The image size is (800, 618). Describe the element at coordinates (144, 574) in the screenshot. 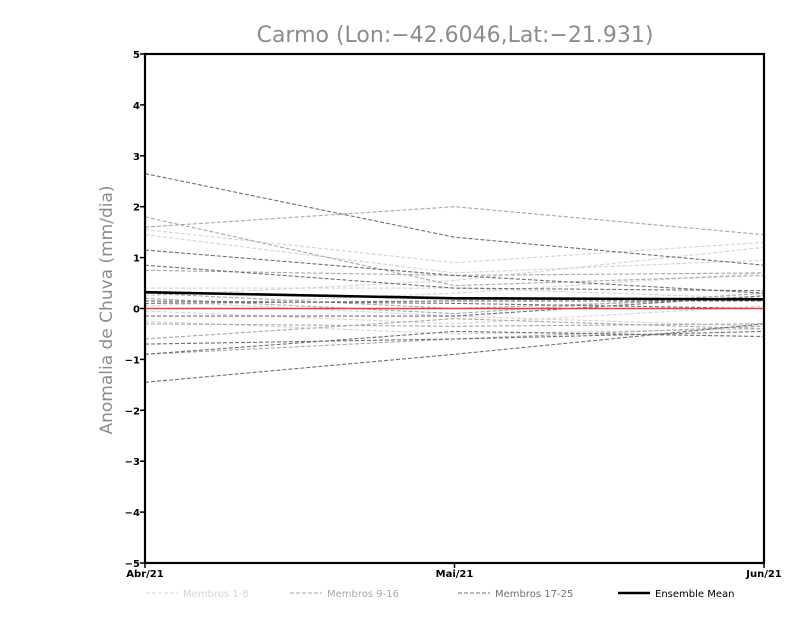

I see `x-tick-label: Abr/21` at that location.